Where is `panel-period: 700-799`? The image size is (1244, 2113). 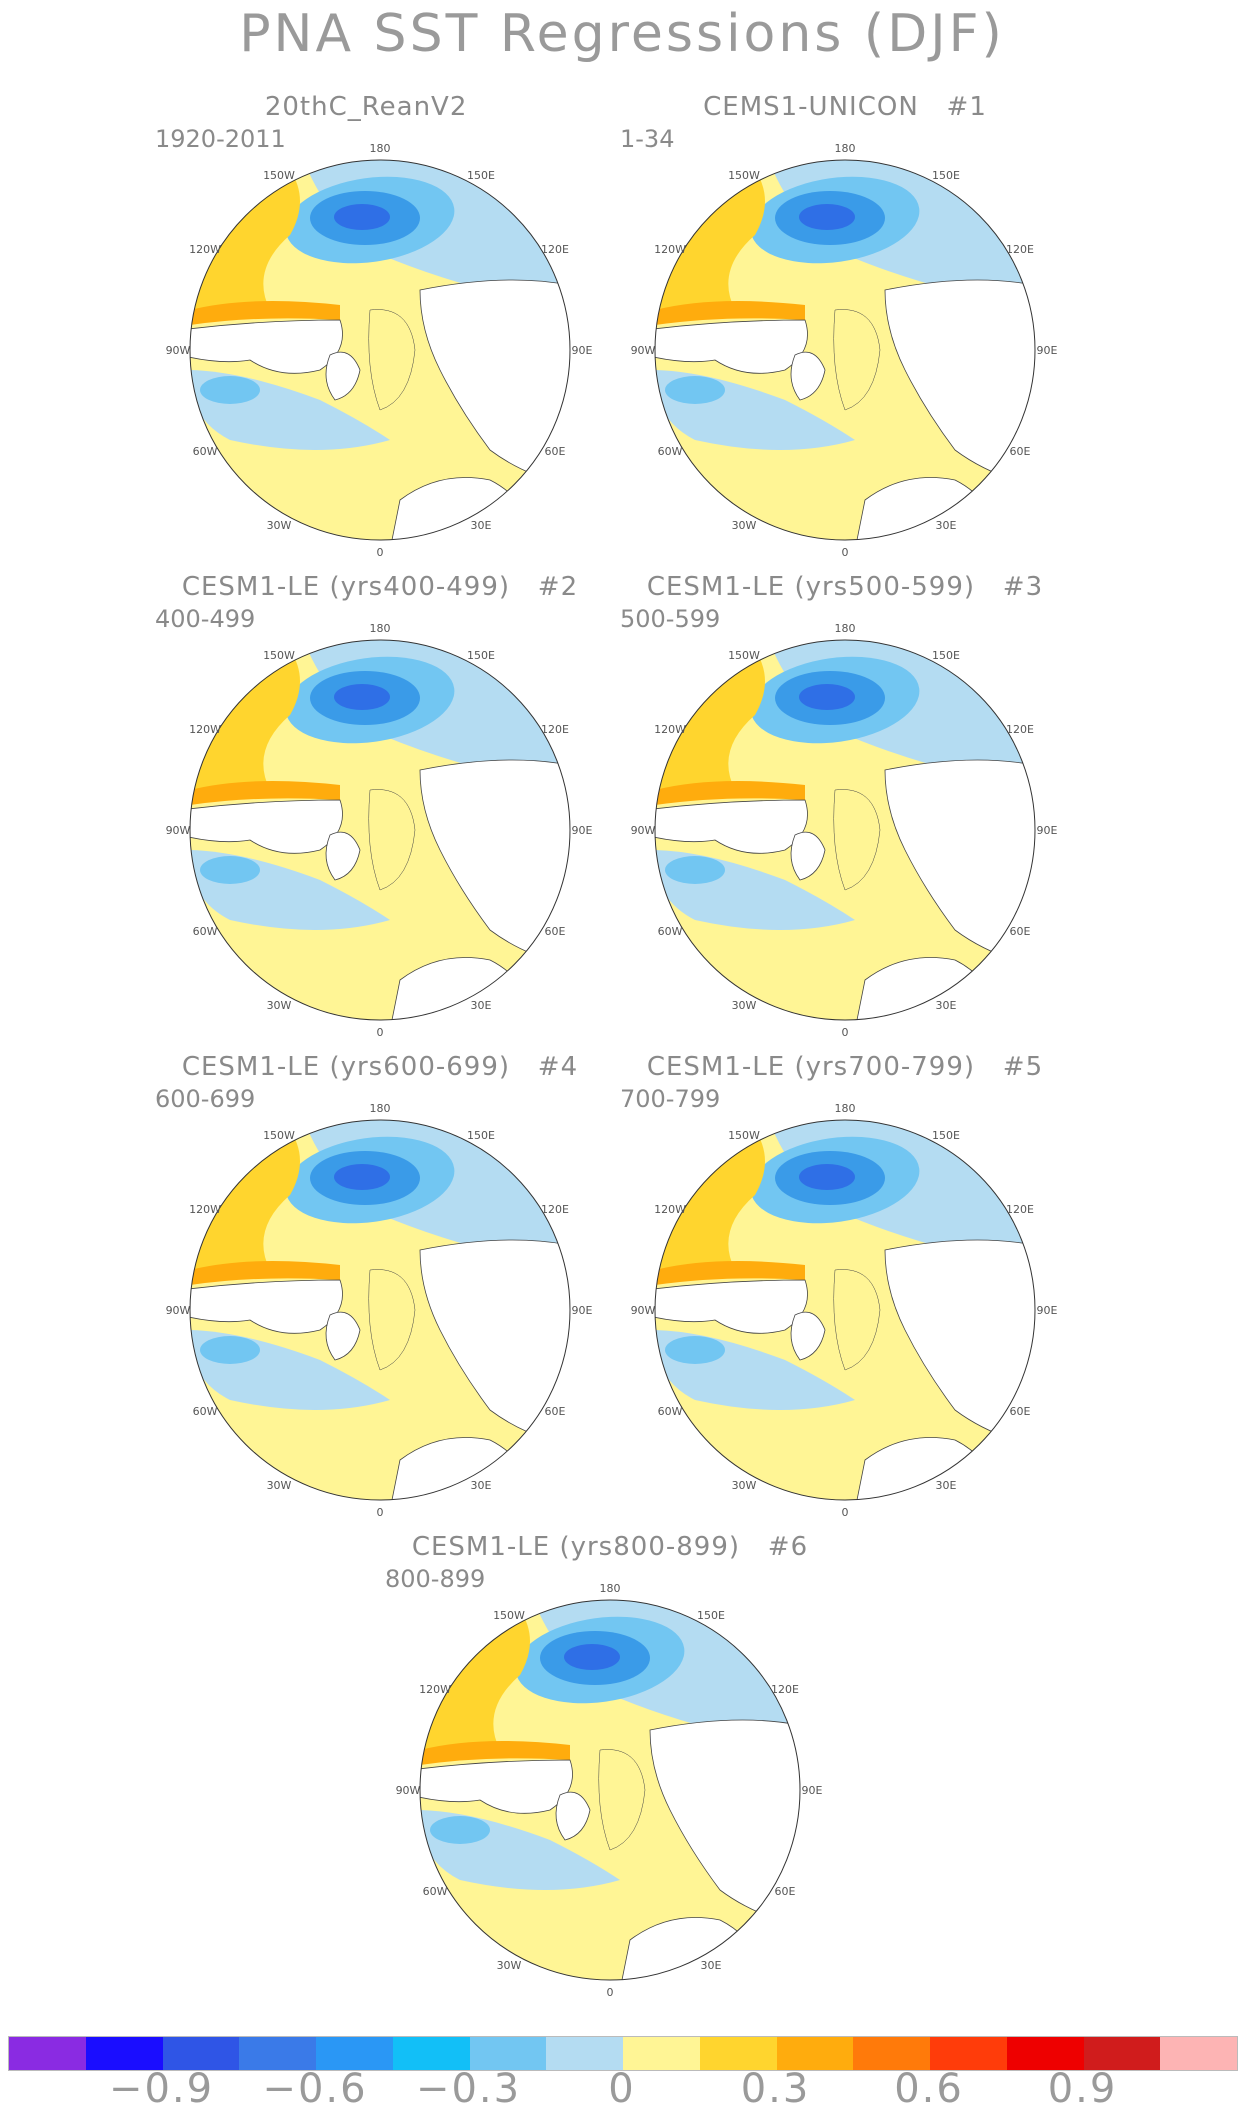 panel-period: 700-799 is located at coordinates (670, 1099).